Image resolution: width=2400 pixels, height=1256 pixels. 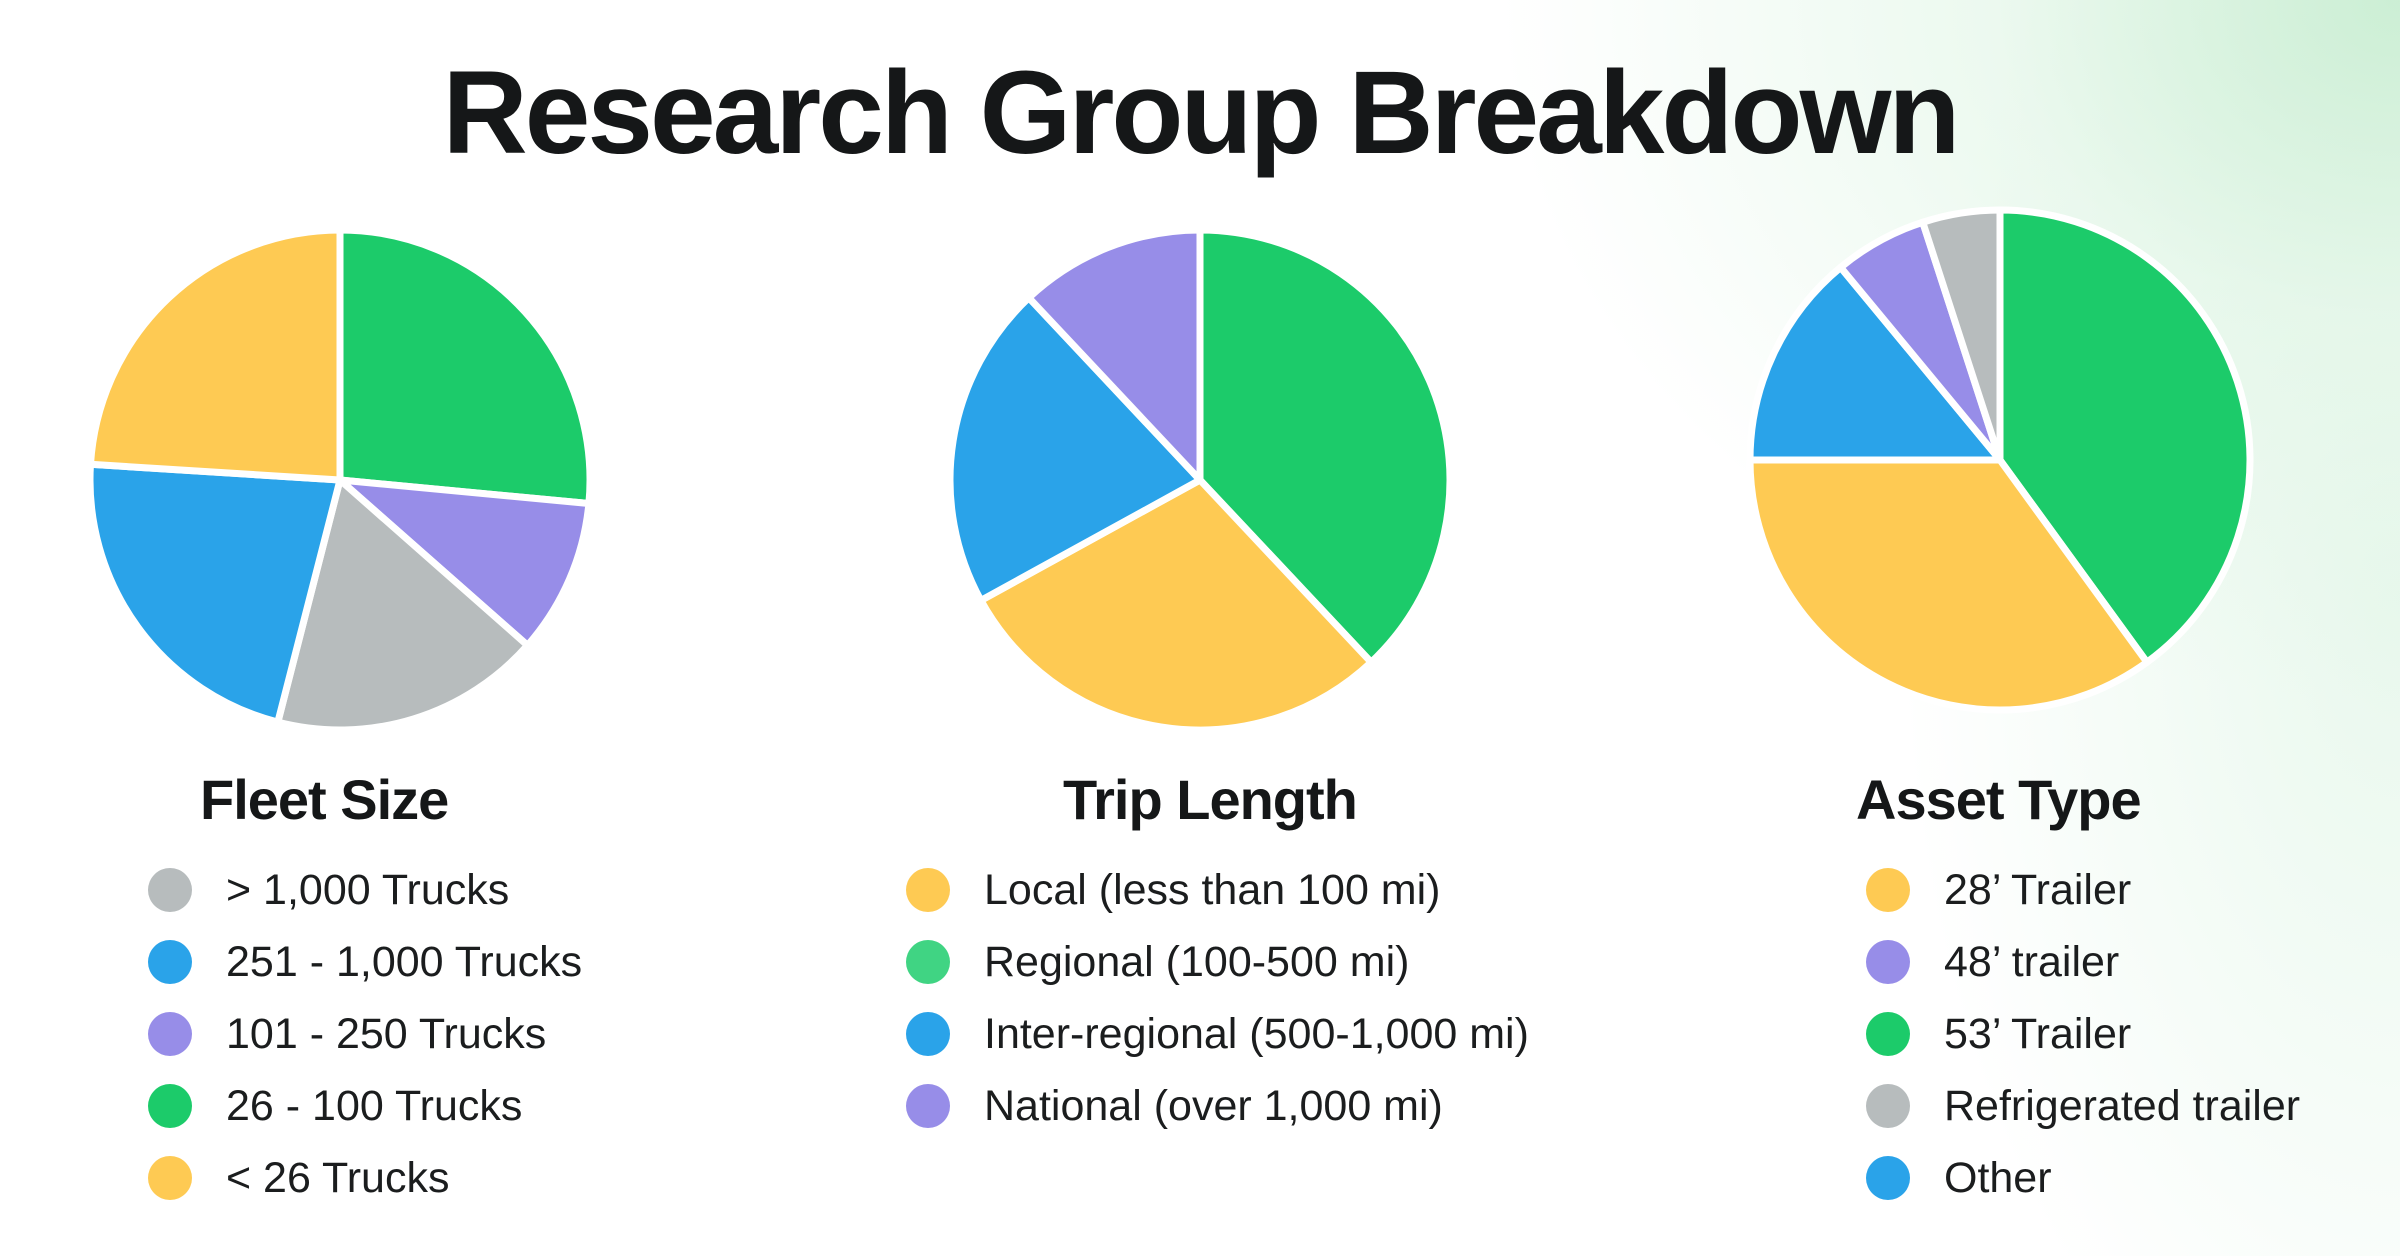 What do you see at coordinates (1201, 113) in the screenshot?
I see `page-title: Research Group Breakdown` at bounding box center [1201, 113].